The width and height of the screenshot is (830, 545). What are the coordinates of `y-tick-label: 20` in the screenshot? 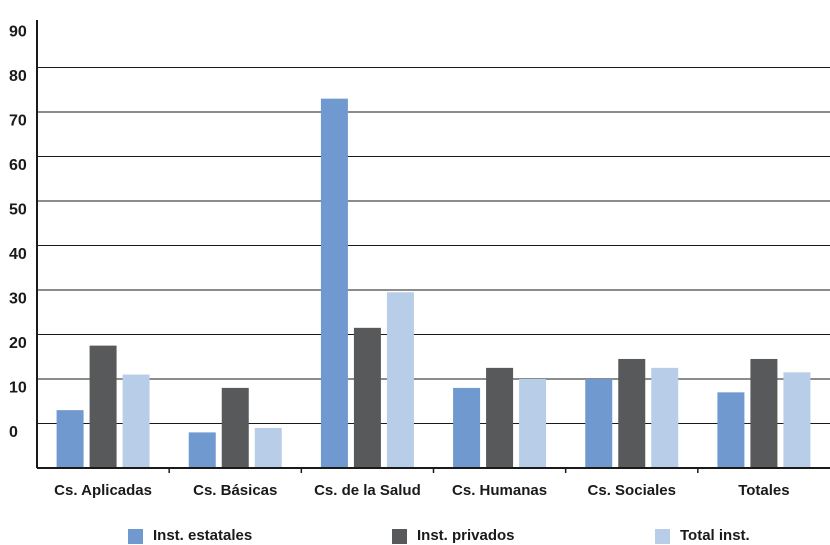 It's located at (18, 343).